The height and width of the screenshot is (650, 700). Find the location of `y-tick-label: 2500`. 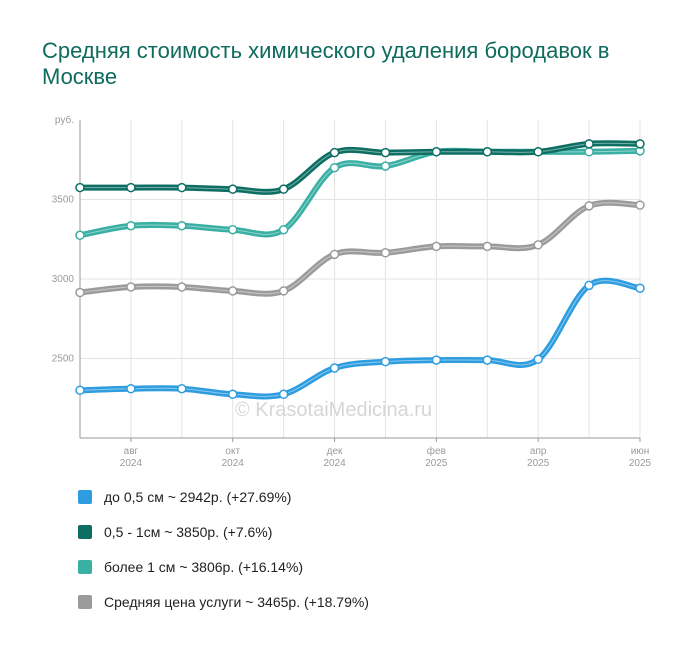

y-tick-label: 2500 is located at coordinates (63, 359).